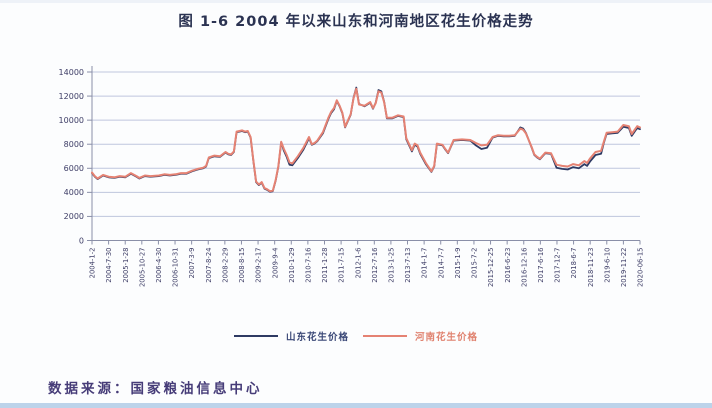 The image size is (712, 408). What do you see at coordinates (192, 263) in the screenshot?
I see `x-tick-label: 2007-3-9` at bounding box center [192, 263].